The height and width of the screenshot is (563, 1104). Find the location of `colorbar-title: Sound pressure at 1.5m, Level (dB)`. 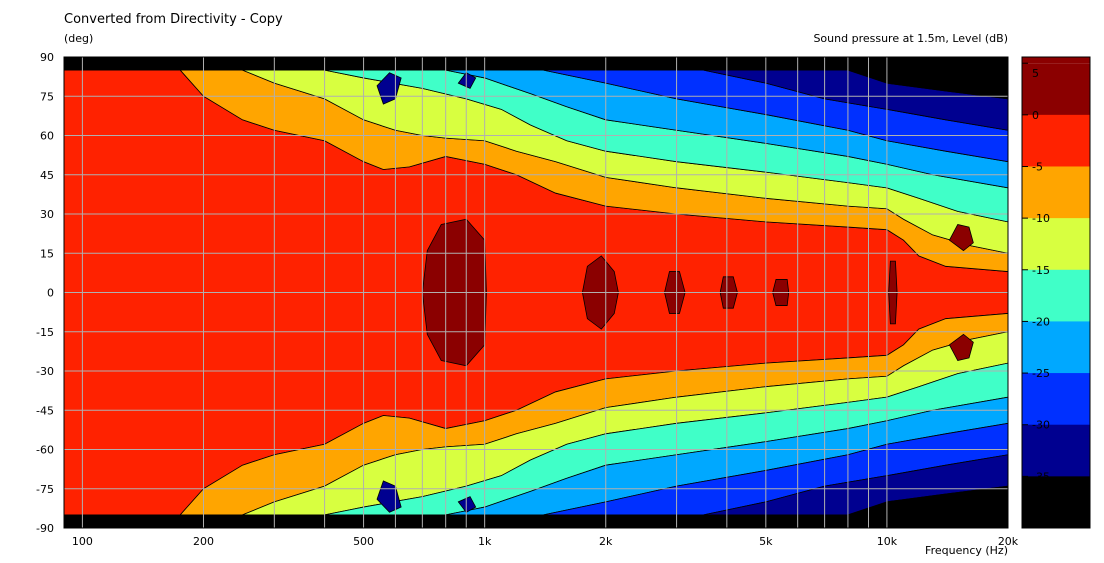

colorbar-title: Sound pressure at 1.5m, Level (dB) is located at coordinates (910, 38).